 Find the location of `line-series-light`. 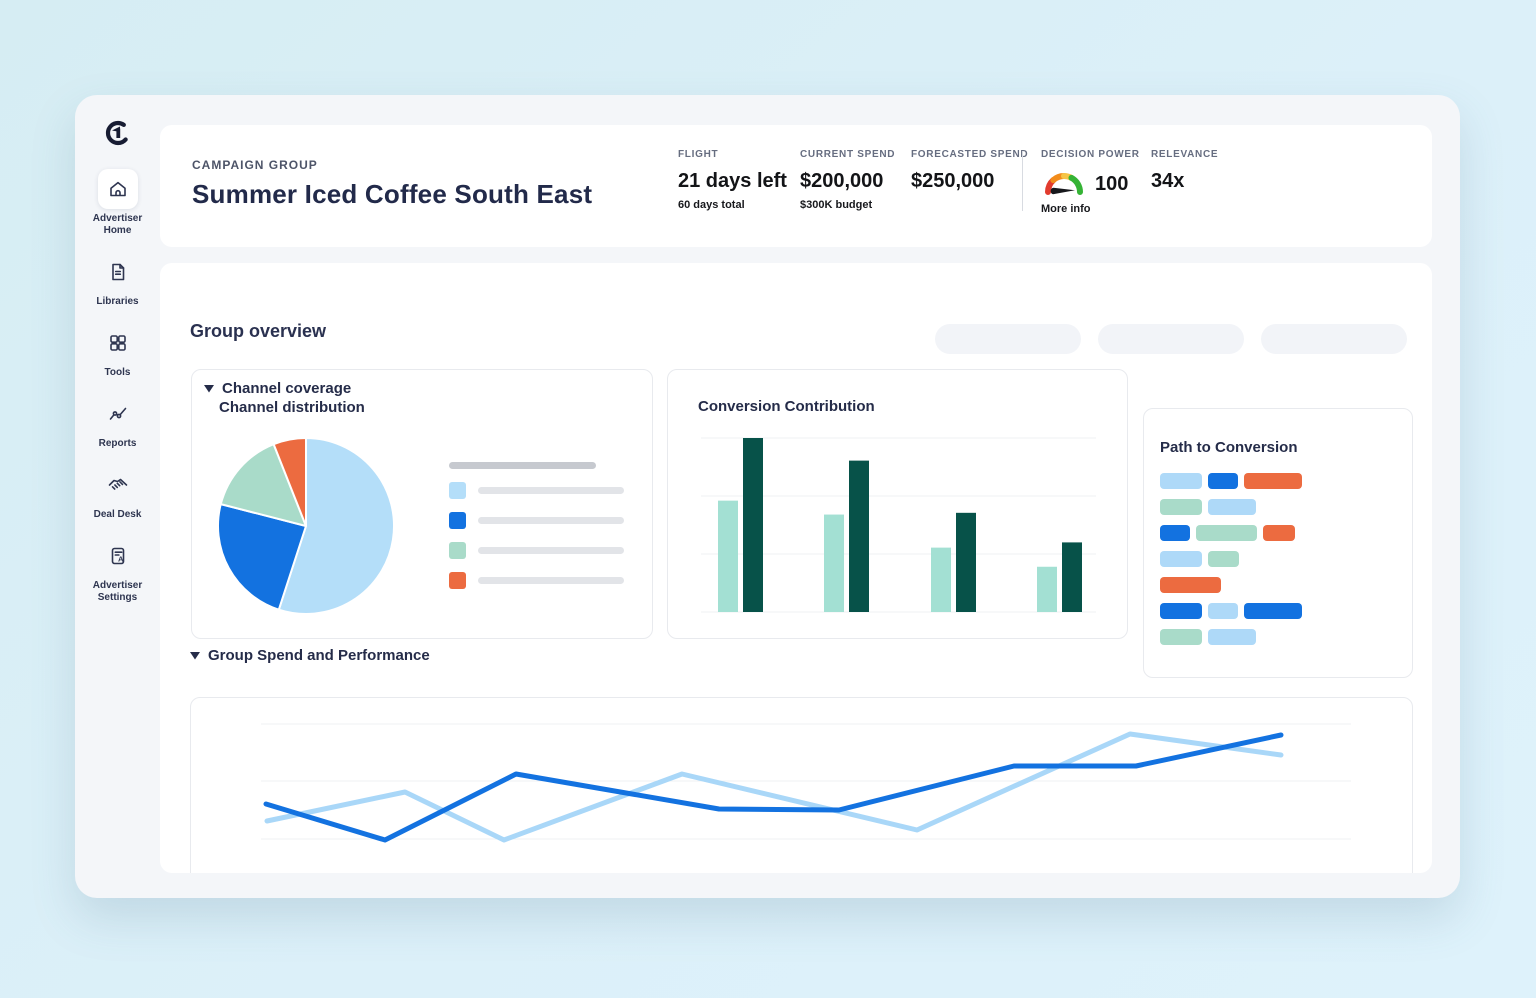

line-series-light is located at coordinates (774, 787).